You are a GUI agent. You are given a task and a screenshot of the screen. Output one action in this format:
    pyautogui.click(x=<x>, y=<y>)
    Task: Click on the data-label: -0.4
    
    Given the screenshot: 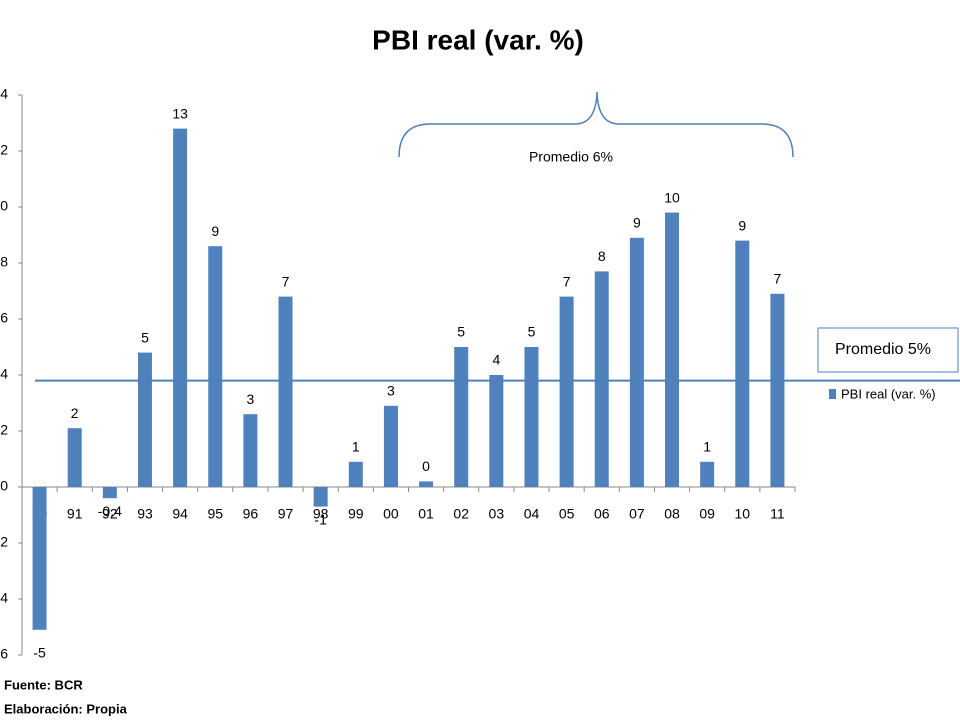 What is the action you would take?
    pyautogui.click(x=110, y=511)
    